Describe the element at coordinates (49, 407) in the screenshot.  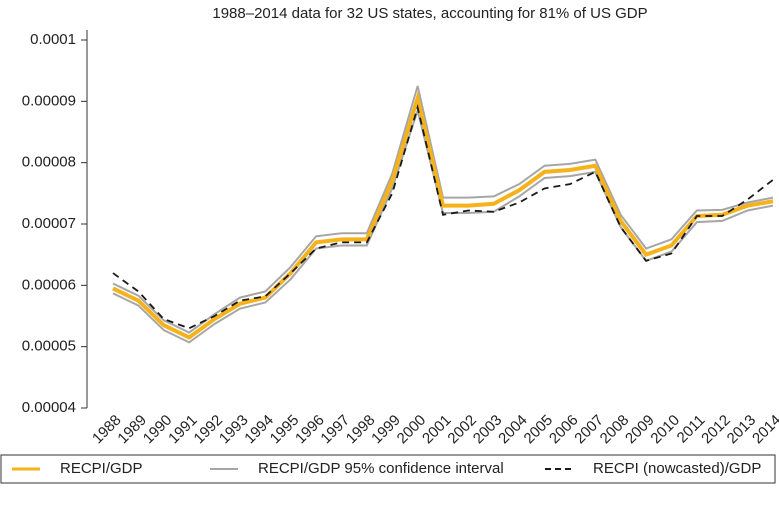
I see `y-tick-label: 0.00004` at that location.